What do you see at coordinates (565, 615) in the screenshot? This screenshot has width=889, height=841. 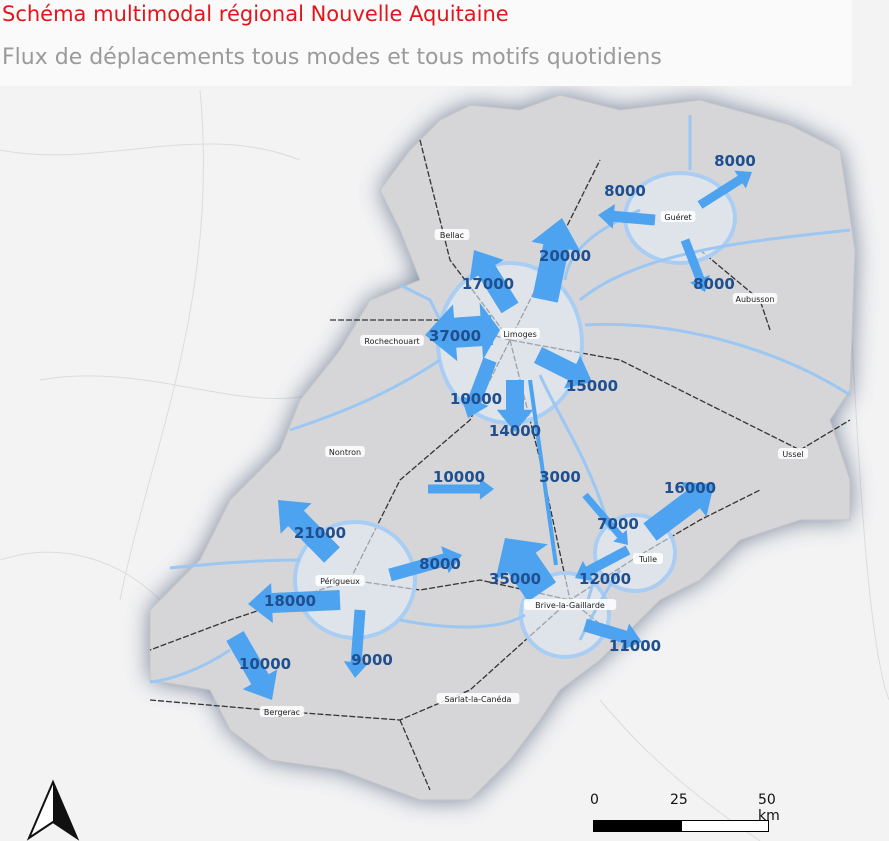 I see `urban-area-circle` at bounding box center [565, 615].